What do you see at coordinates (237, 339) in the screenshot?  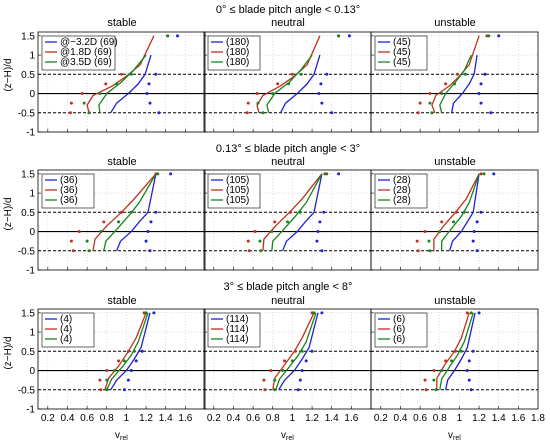 I see `legend-label: (114)` at bounding box center [237, 339].